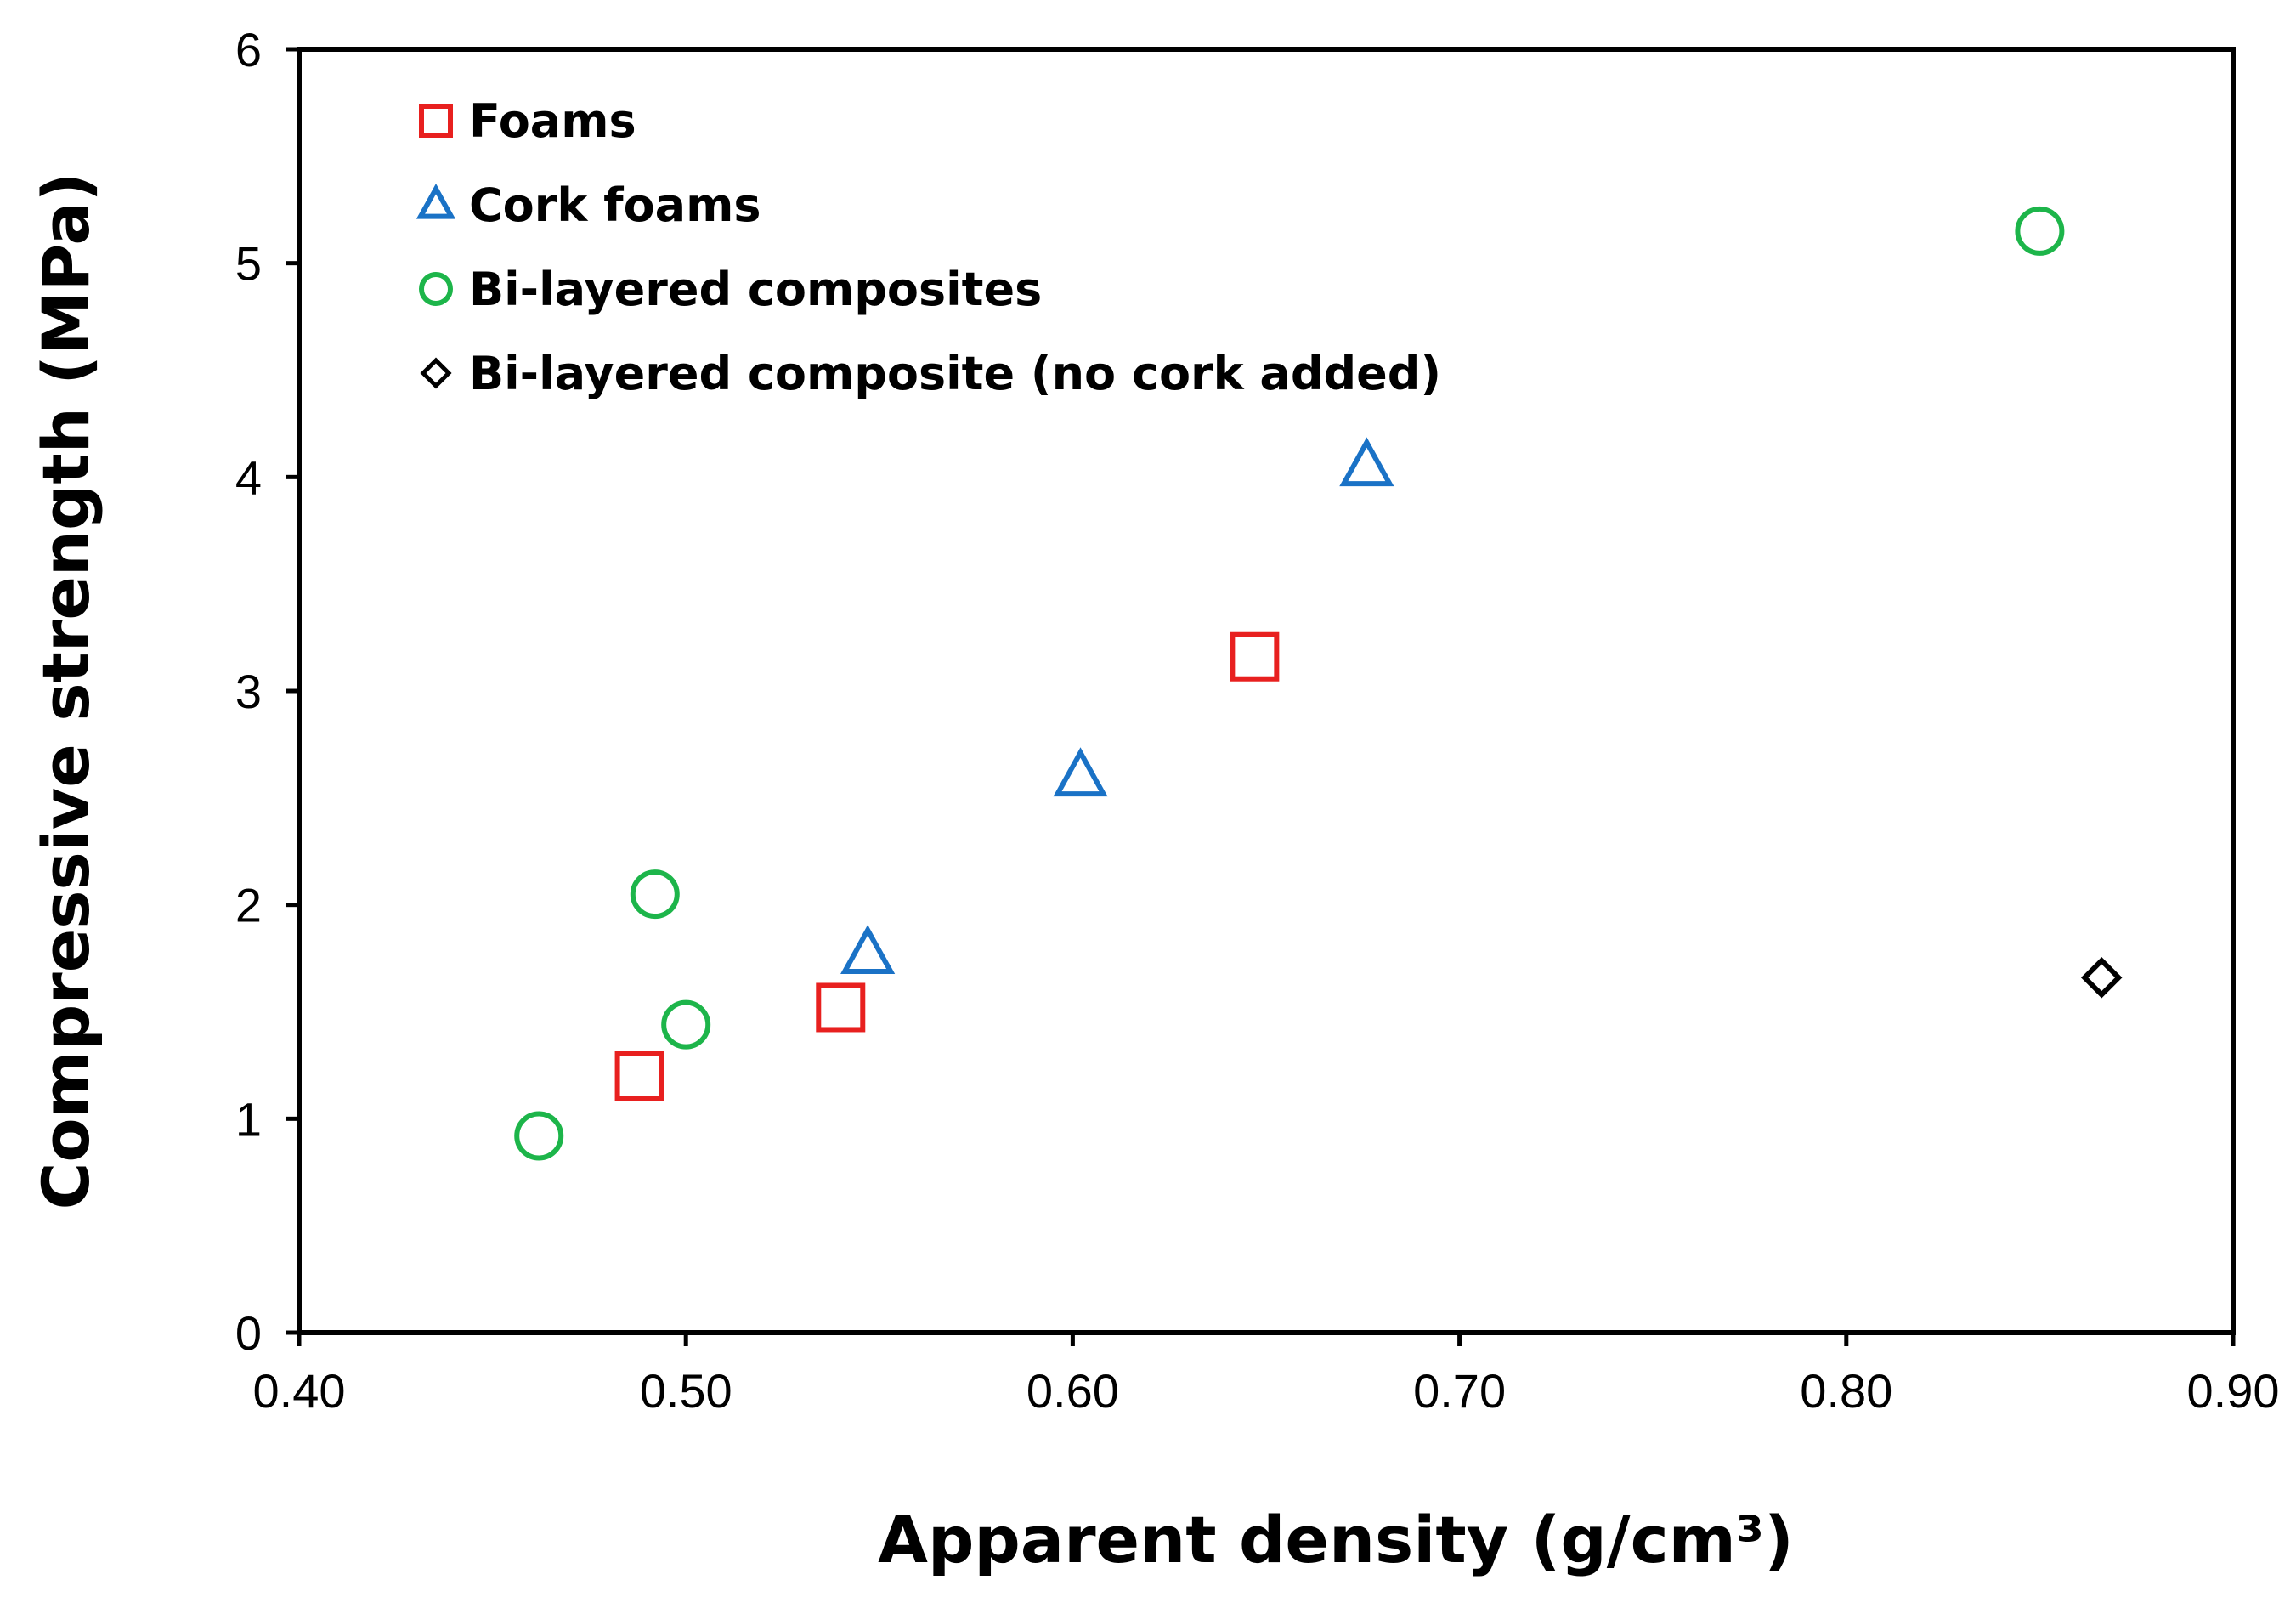 The height and width of the screenshot is (1608, 2296). I want to click on y-tick-label: 0, so click(248, 1333).